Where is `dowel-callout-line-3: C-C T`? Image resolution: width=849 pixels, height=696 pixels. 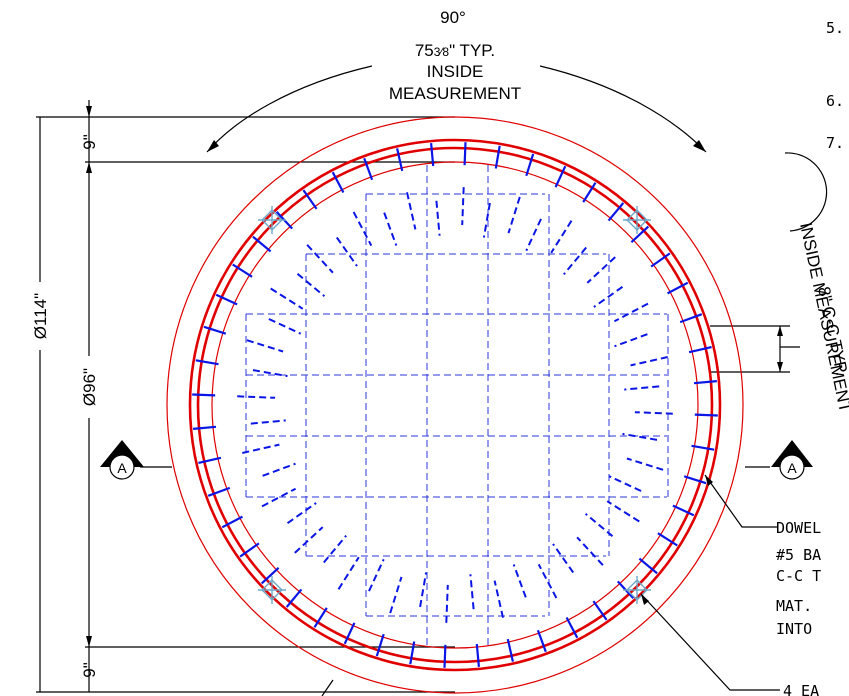 dowel-callout-line-3: C-C T is located at coordinates (798, 576).